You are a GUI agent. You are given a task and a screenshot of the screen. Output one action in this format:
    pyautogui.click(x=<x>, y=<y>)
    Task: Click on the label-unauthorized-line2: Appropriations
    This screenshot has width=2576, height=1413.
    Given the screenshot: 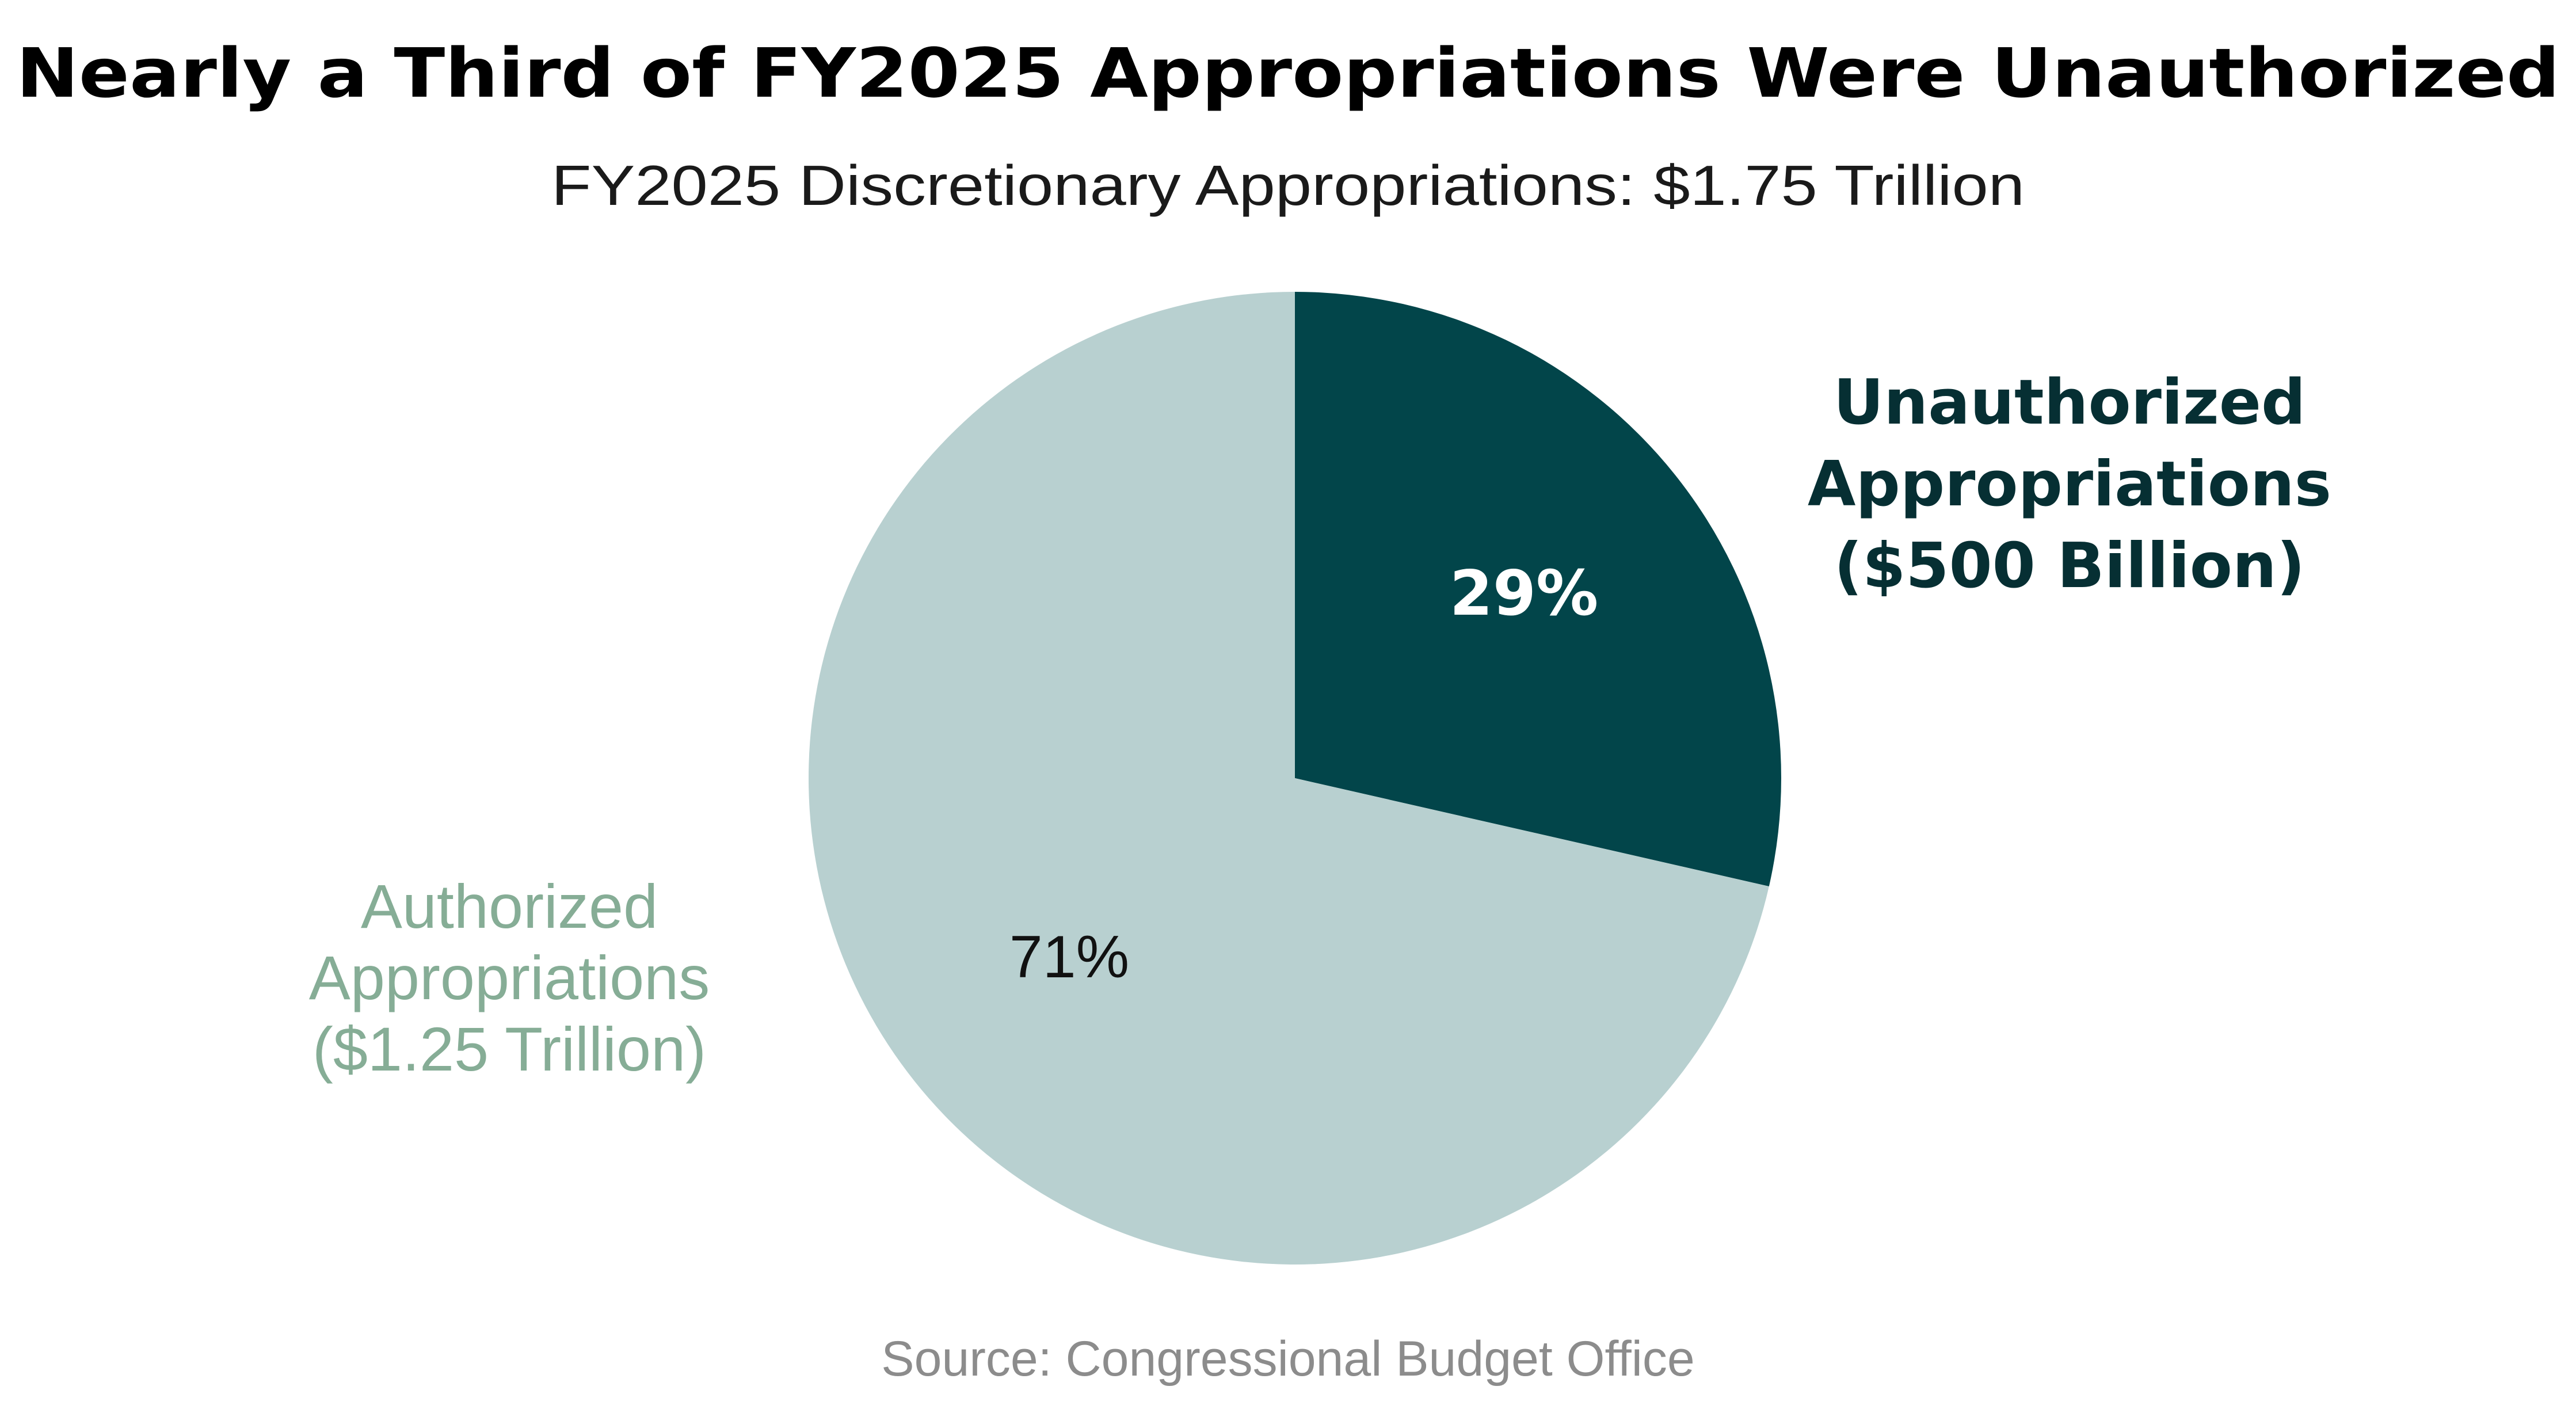 What is the action you would take?
    pyautogui.click(x=2069, y=484)
    